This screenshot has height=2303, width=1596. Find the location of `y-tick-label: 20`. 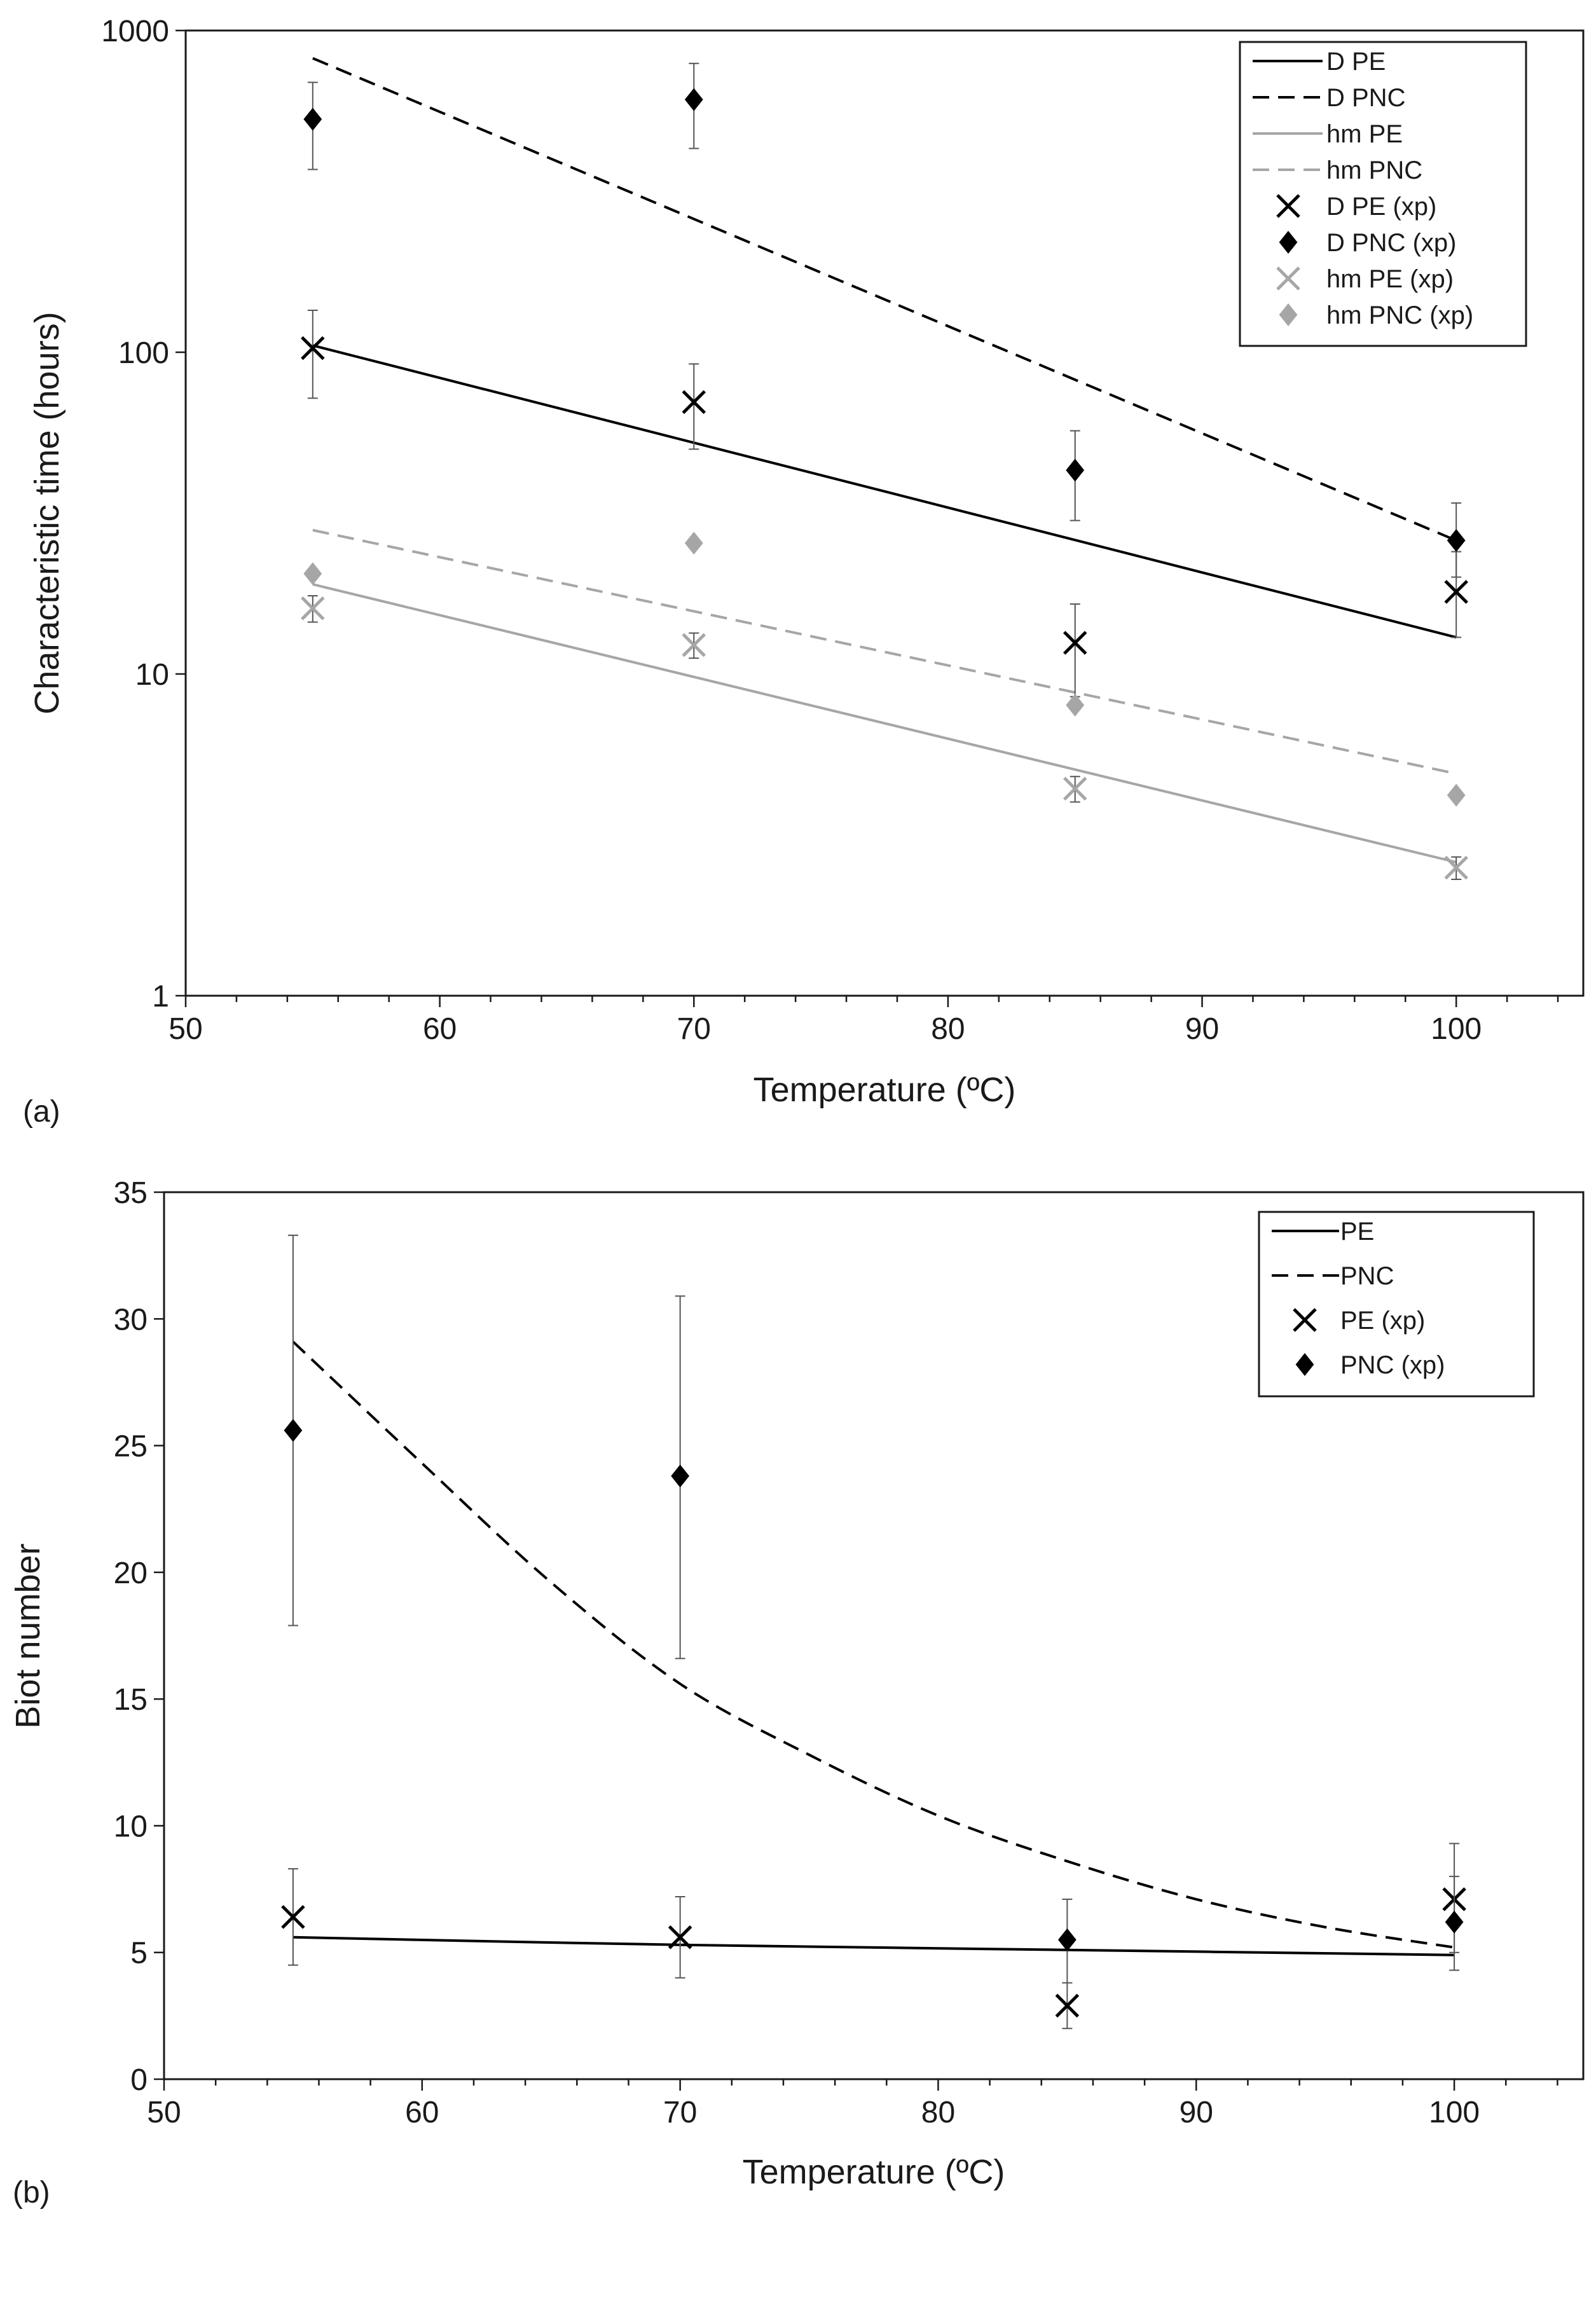

y-tick-label: 20 is located at coordinates (131, 1573).